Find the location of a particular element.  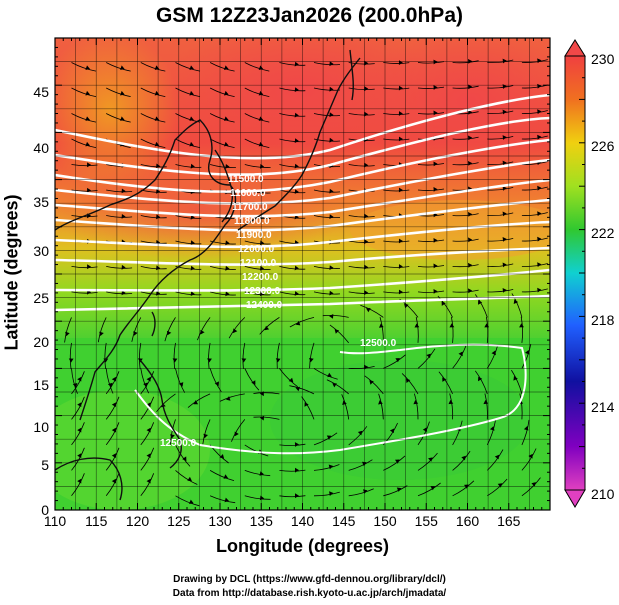

x-tick-label: 155 is located at coordinates (427, 521).